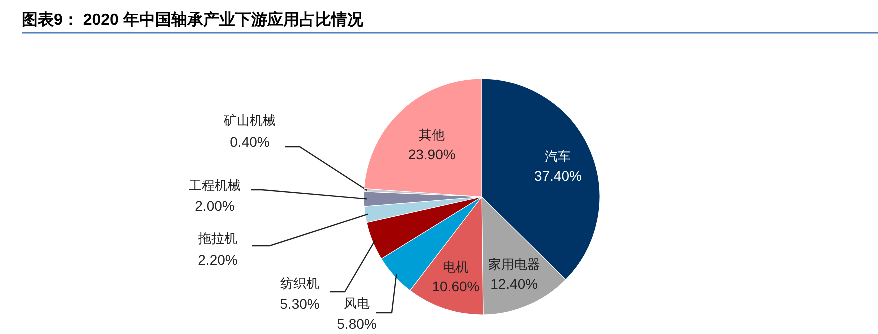 This screenshot has width=878, height=334. Describe the element at coordinates (558, 156) in the screenshot. I see `slice-label: 汽车` at that location.